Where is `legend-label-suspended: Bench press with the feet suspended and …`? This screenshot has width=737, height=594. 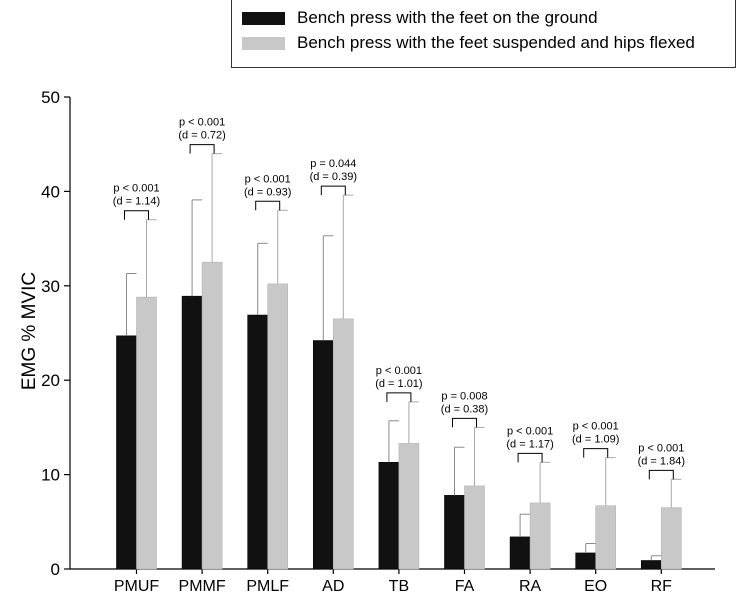
legend-label-suspended: Bench press with the feet suspended and … is located at coordinates (496, 42).